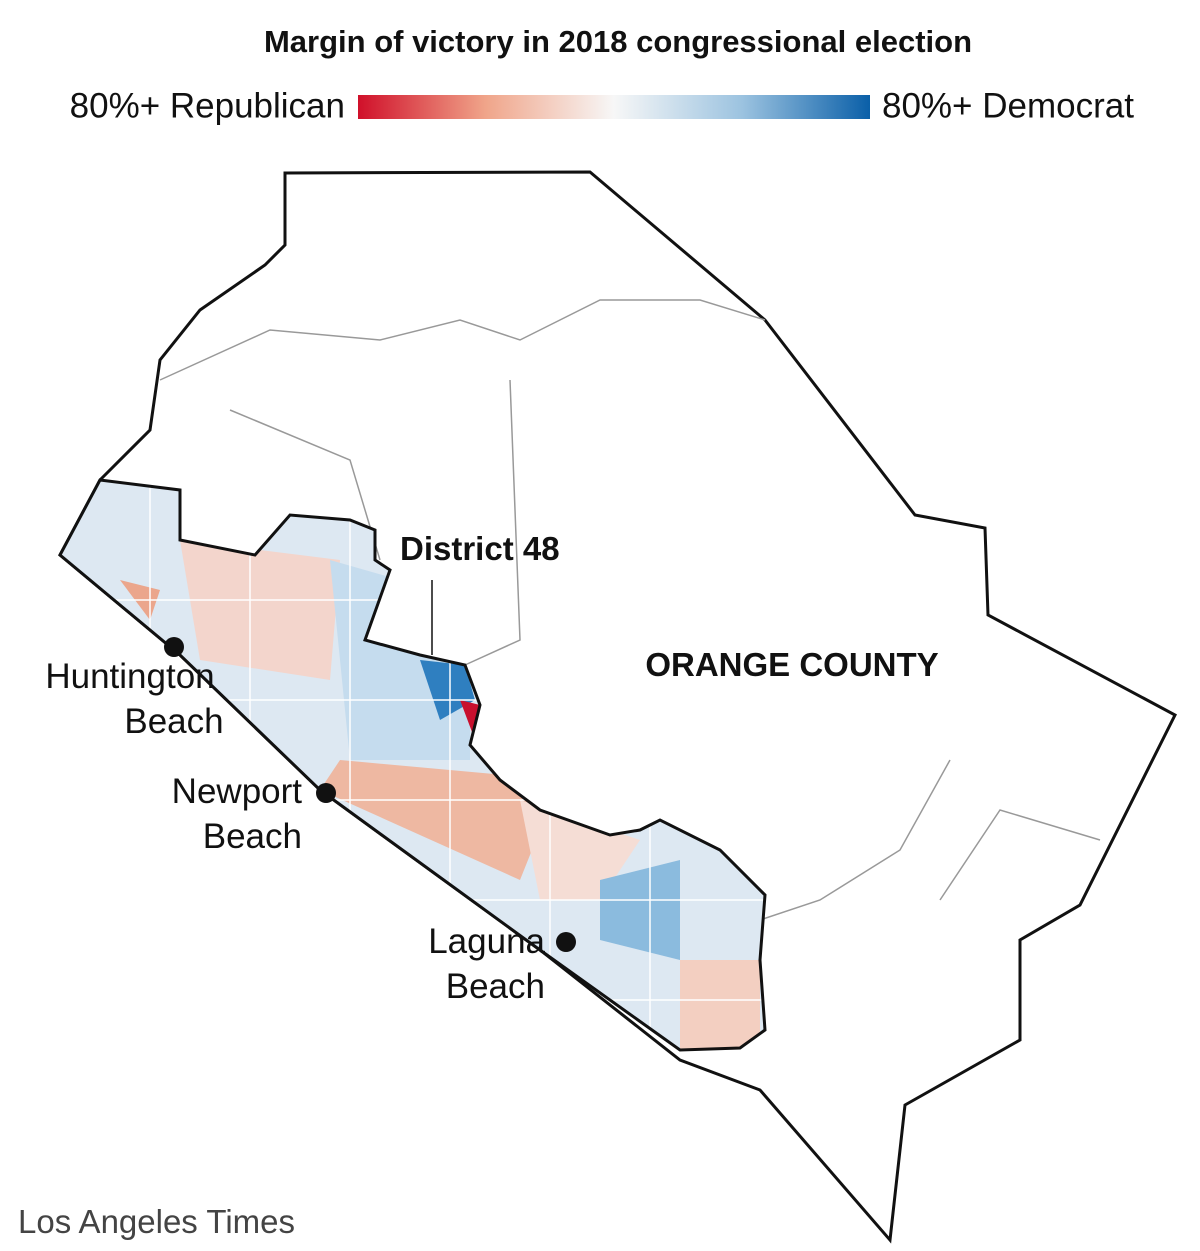  What do you see at coordinates (207, 105) in the screenshot?
I see `legend-left: 80%+ Republican` at bounding box center [207, 105].